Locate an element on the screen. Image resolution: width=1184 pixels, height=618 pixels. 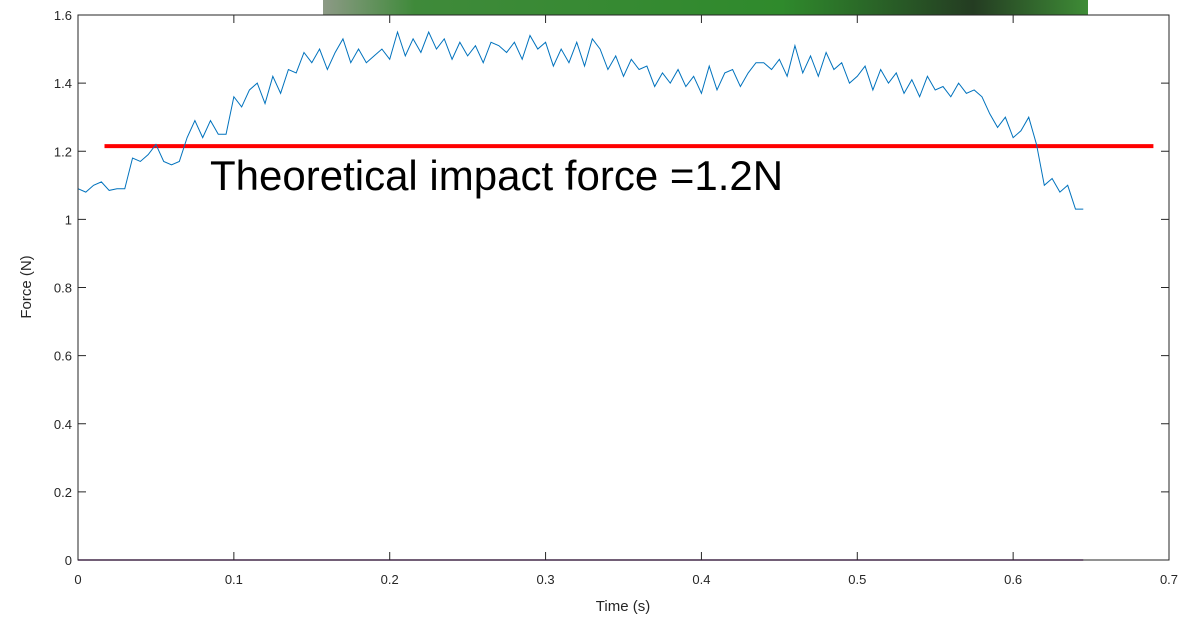
y-tick-label: 0.4 is located at coordinates (63, 424).